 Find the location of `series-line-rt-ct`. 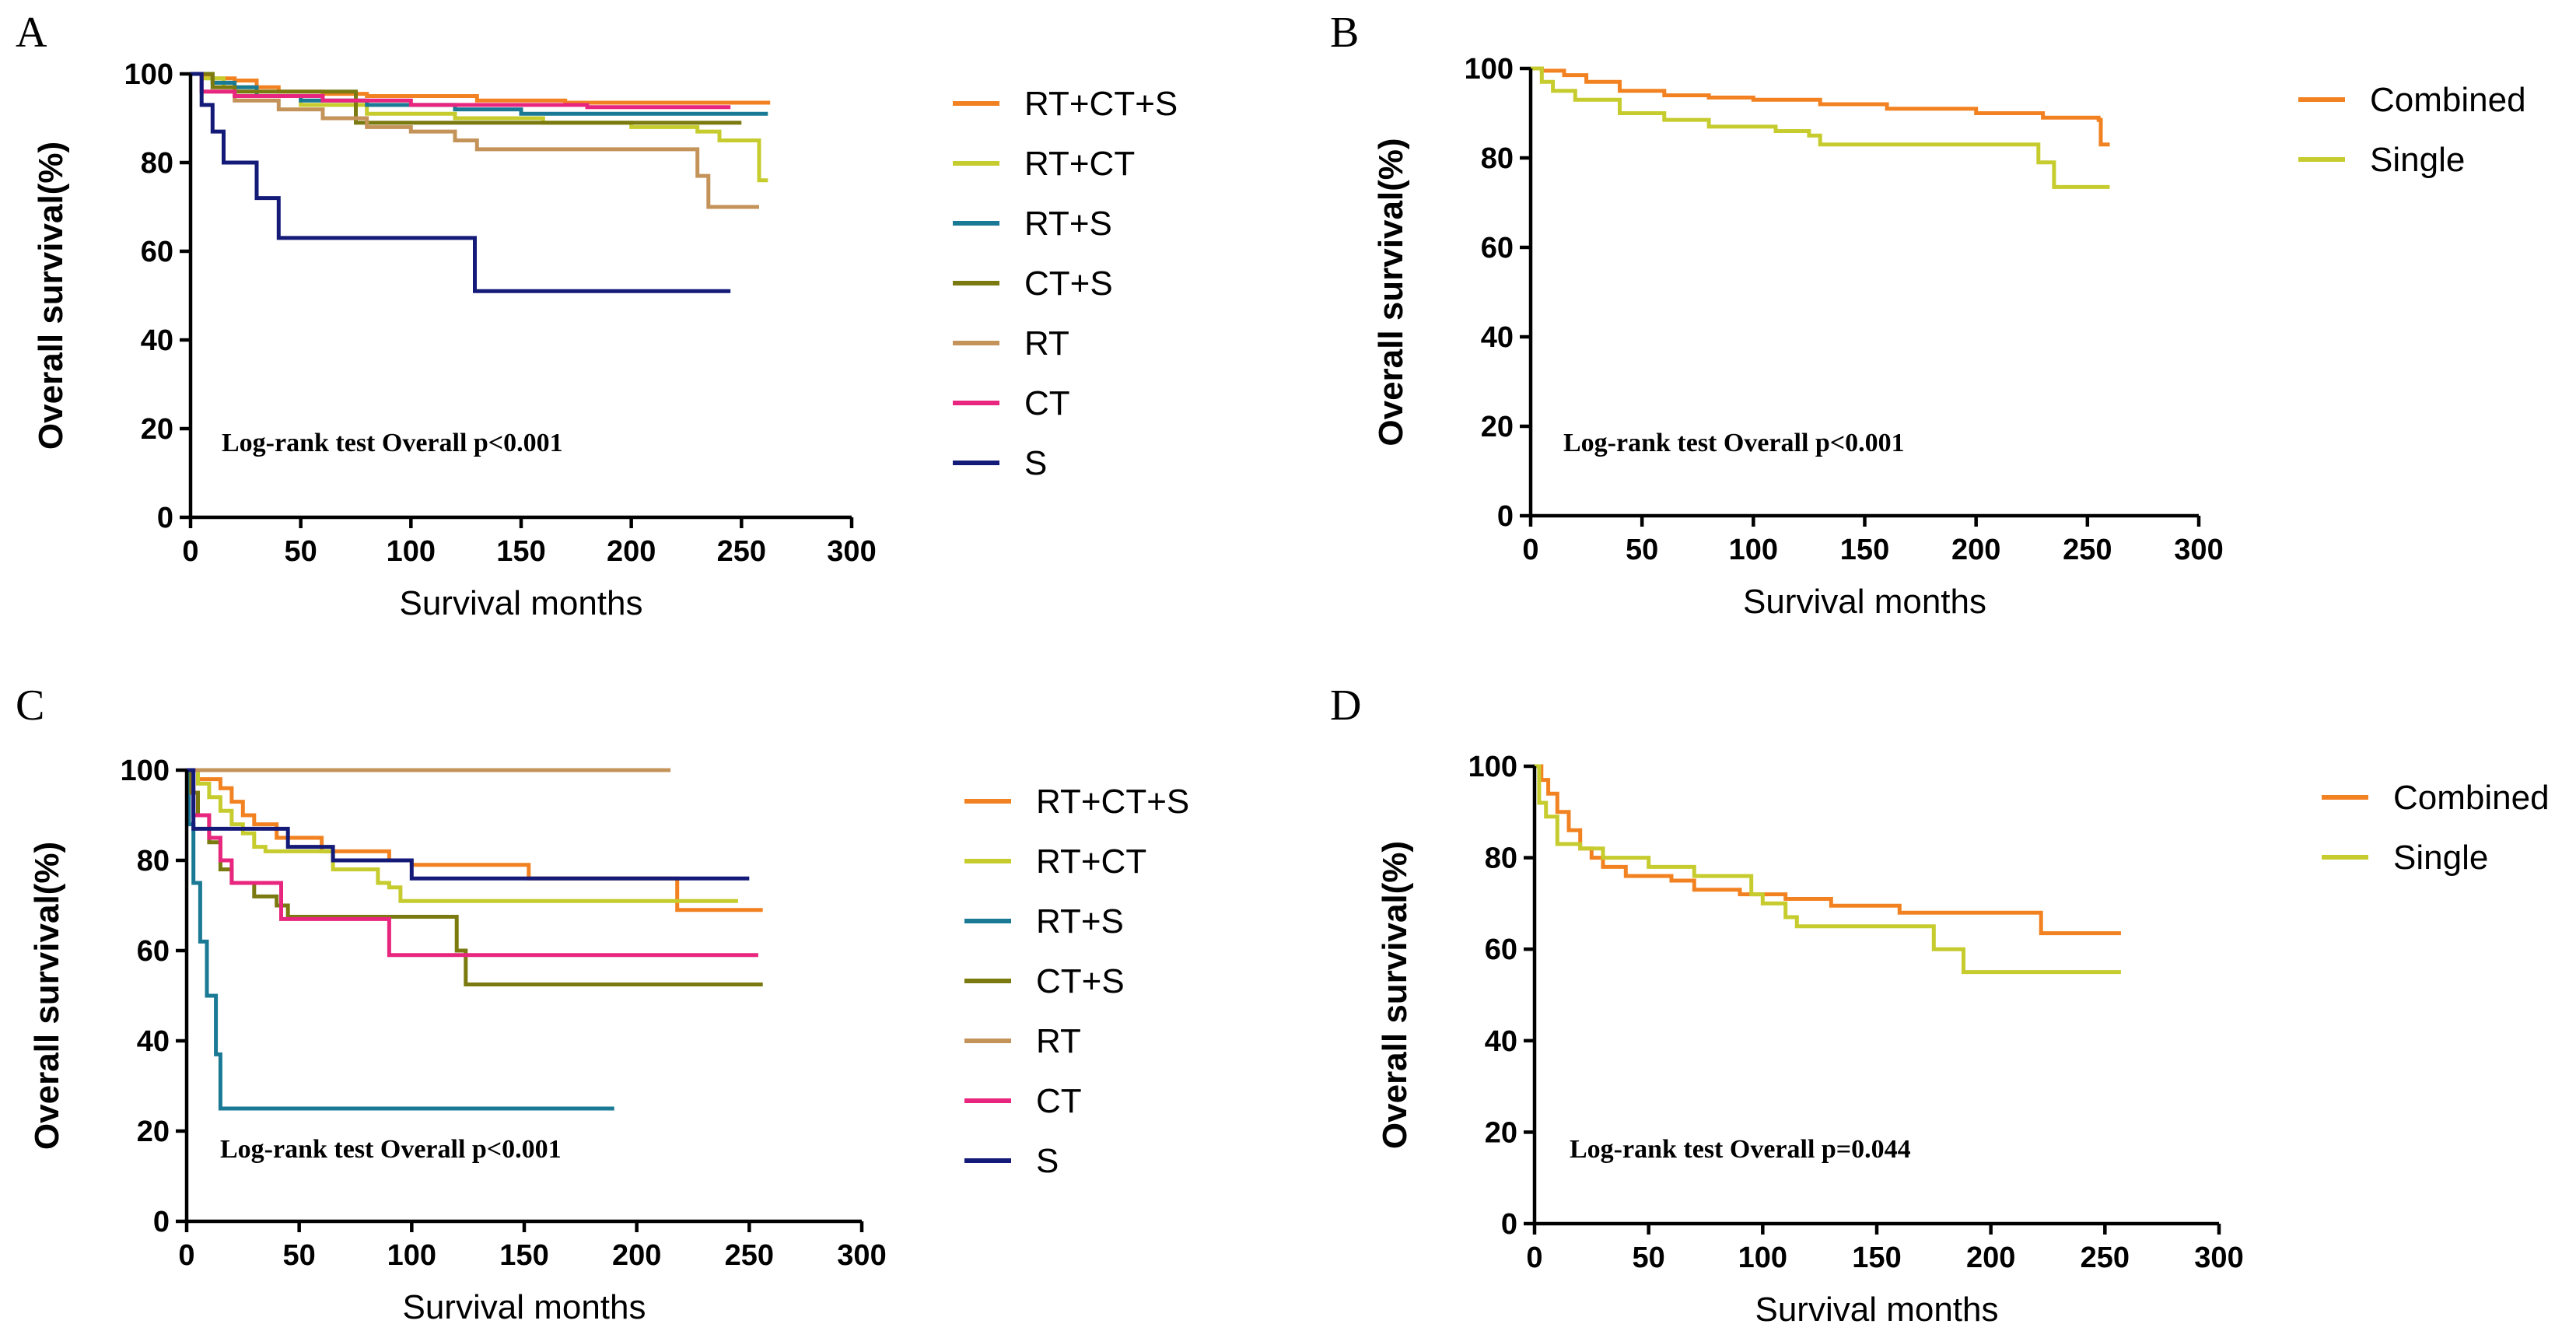

series-line-rt-ct is located at coordinates (463, 835).